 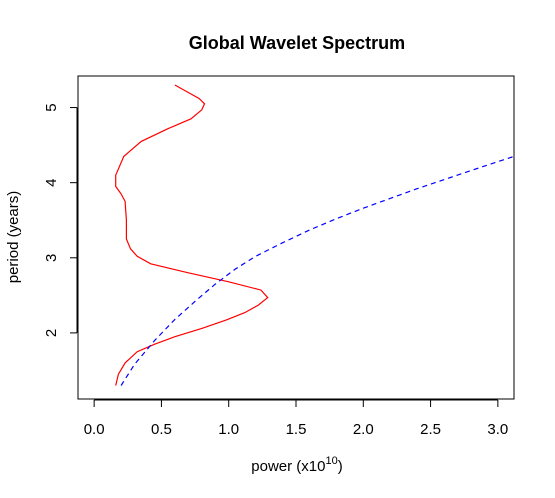 What do you see at coordinates (497, 429) in the screenshot?
I see `x-tick-label: 3.0` at bounding box center [497, 429].